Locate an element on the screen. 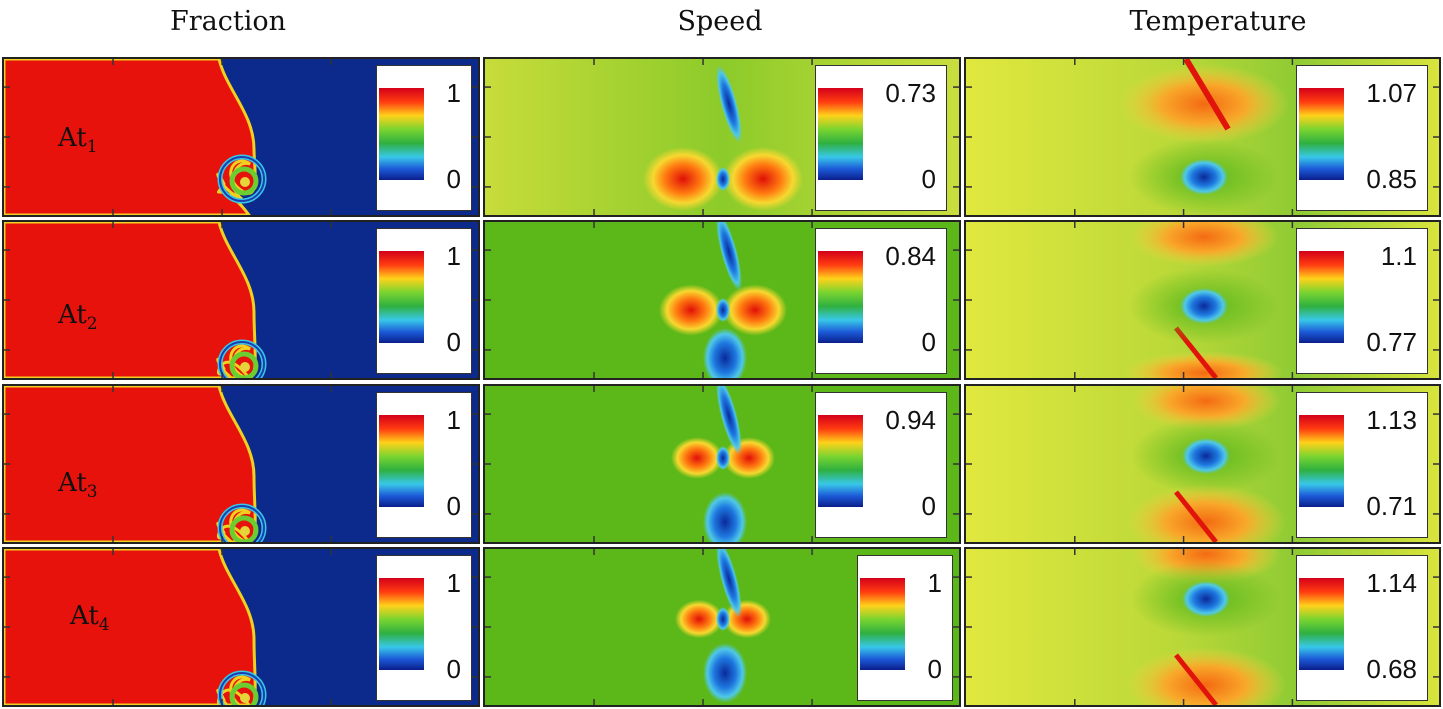 The width and height of the screenshot is (1443, 709). panel-speed-row-2: 0.84 0 is located at coordinates (722, 300).